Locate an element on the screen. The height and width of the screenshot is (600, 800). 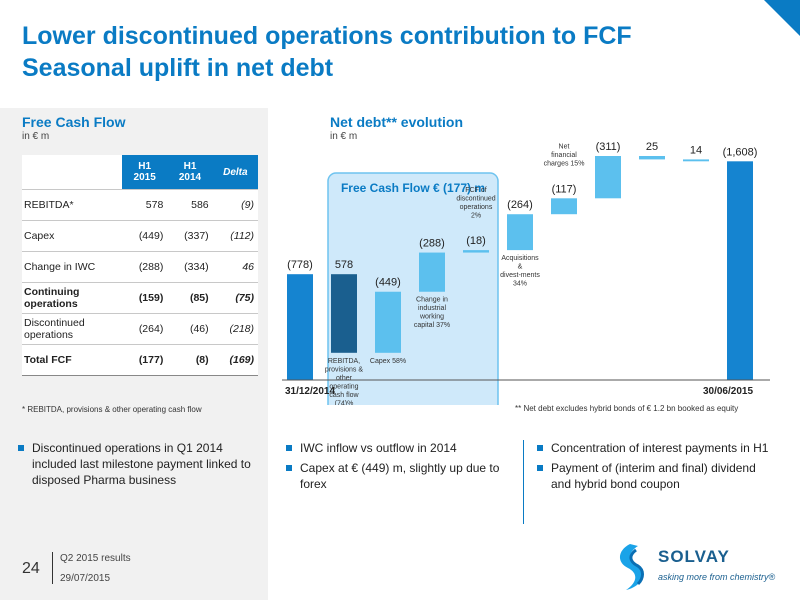
bar-desc-line: operating is located at coordinates (343, 386).